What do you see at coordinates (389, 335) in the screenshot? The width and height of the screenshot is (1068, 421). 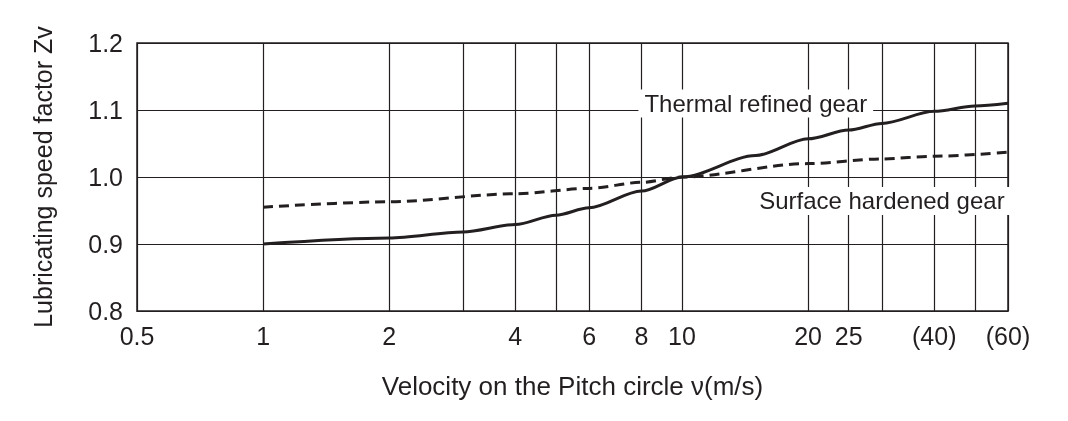 I see `x-tick-label: 2` at bounding box center [389, 335].